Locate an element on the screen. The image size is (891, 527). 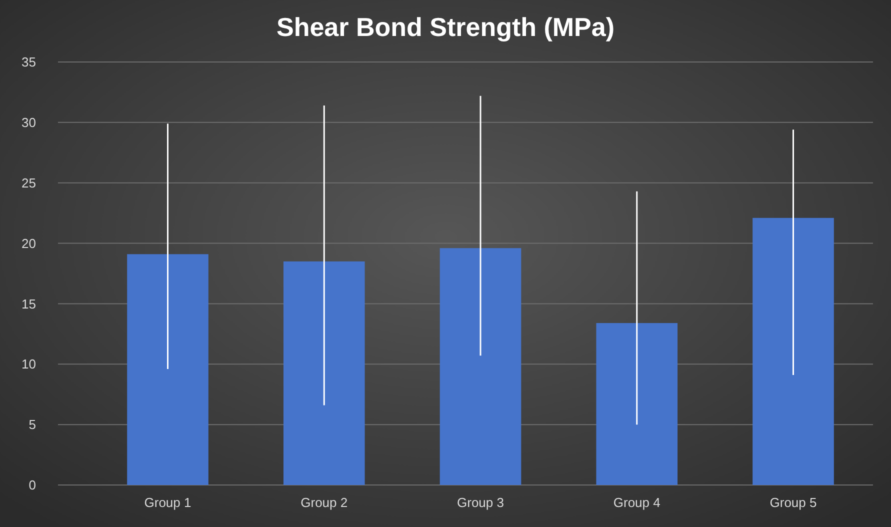
y-tick-label: 0 is located at coordinates (32, 485).